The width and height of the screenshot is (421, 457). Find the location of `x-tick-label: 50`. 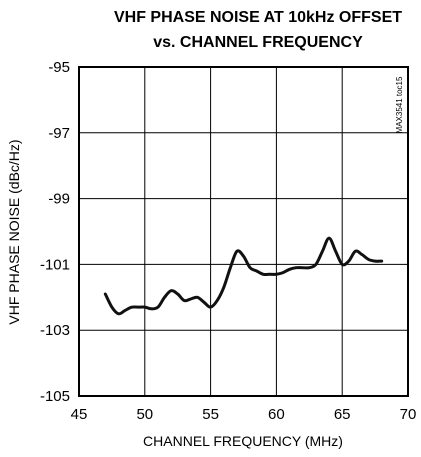

x-tick-label: 50 is located at coordinates (144, 414).